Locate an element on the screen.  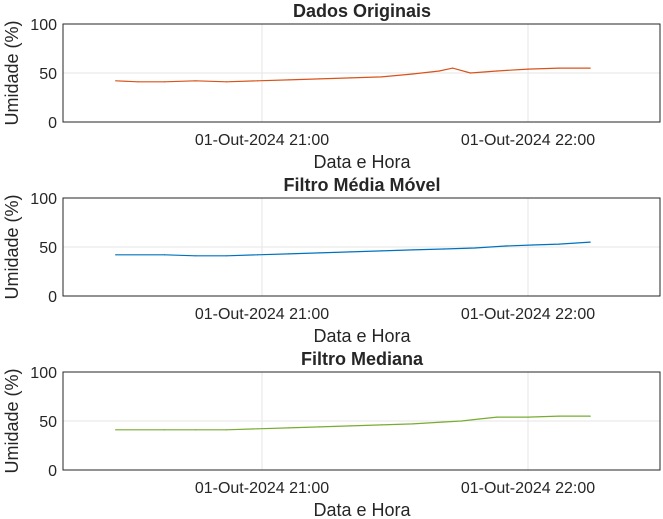
chart-title-3: Filtro Mediana is located at coordinates (362, 359).